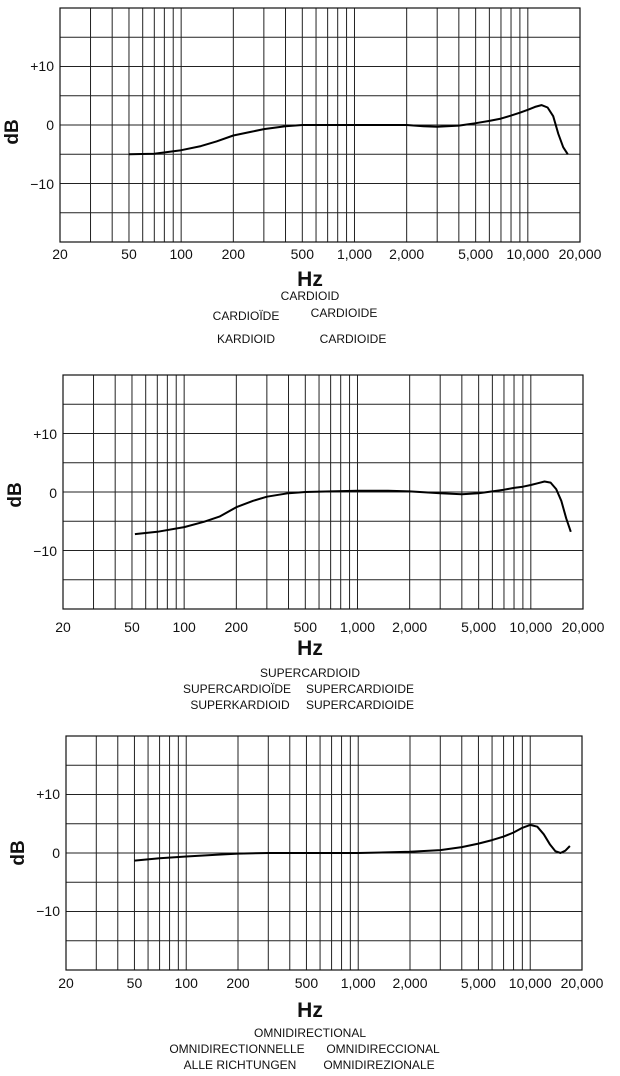  I want to click on pattern-caption: SUPERCARDIOÏDE, so click(237, 689).